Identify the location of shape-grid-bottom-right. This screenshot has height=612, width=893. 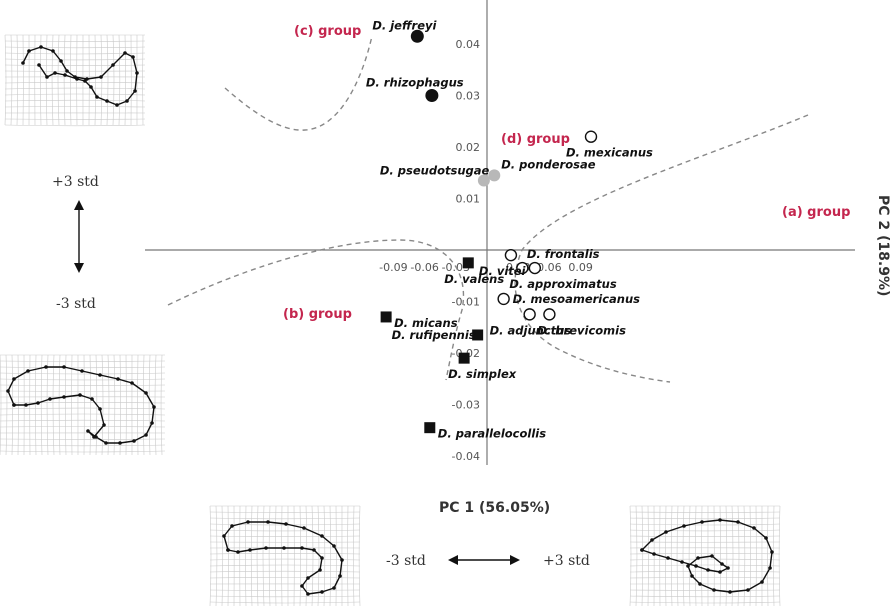
(705, 556).